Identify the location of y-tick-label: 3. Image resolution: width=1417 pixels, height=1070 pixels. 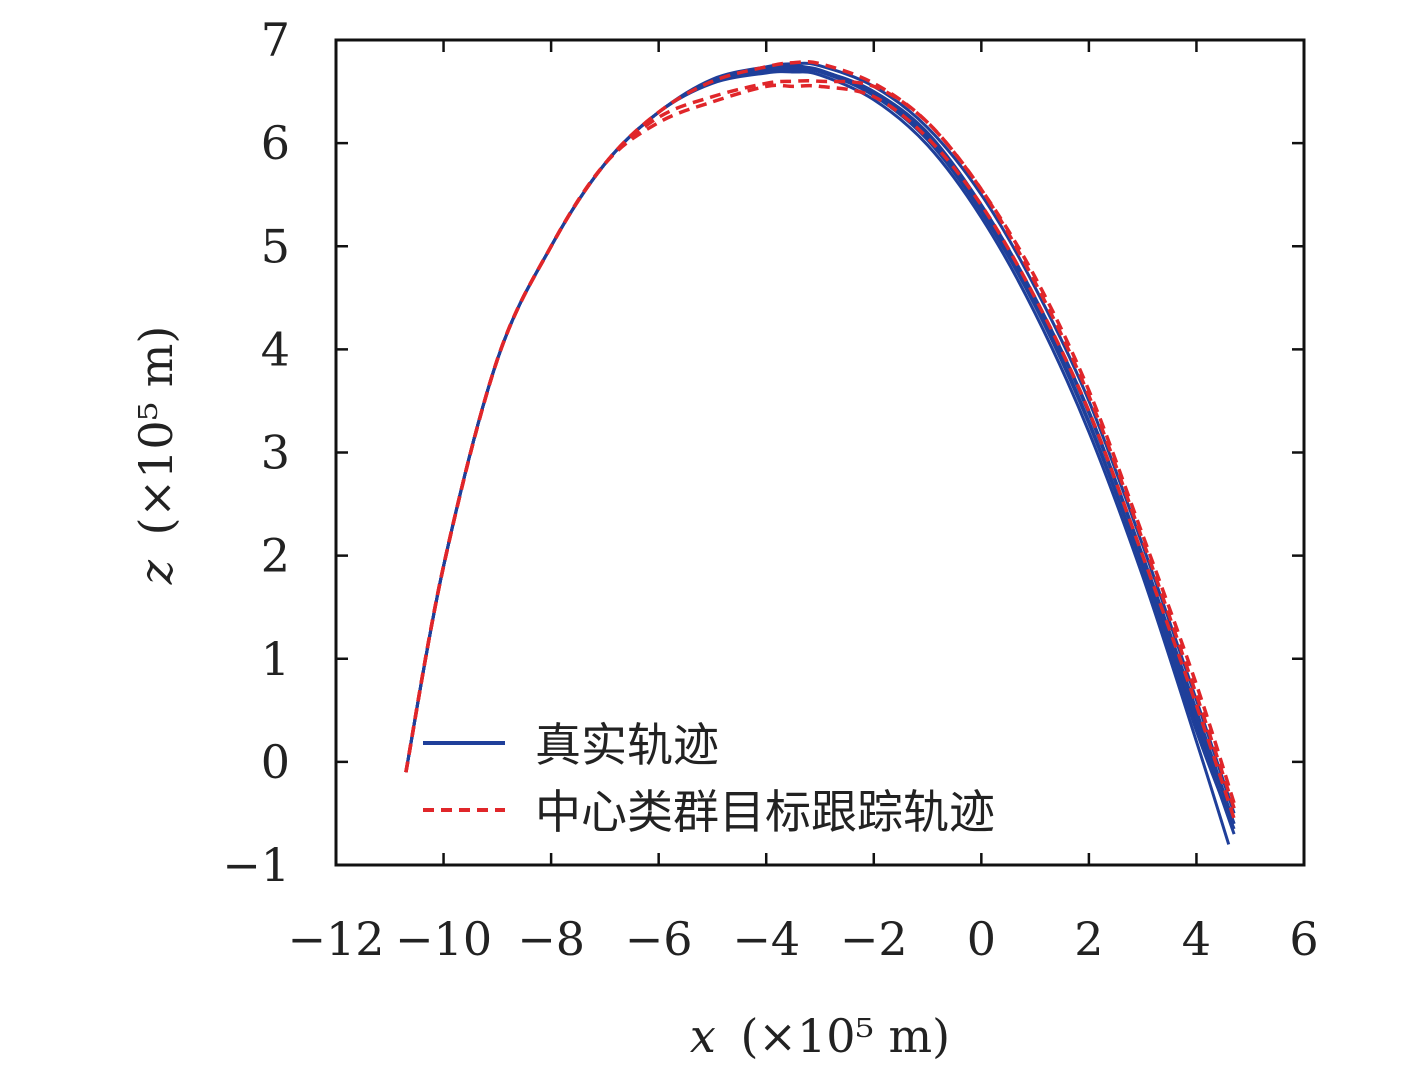
(275, 453).